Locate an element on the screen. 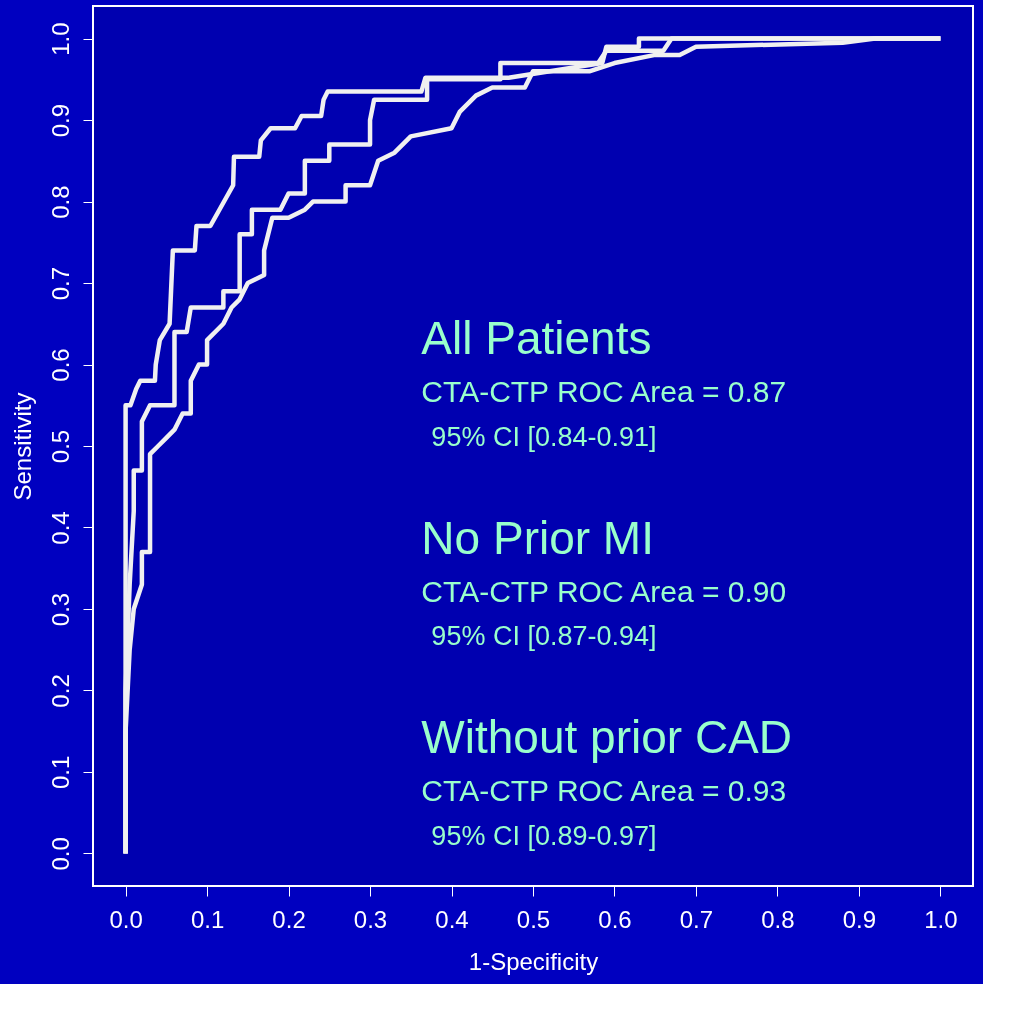 Image resolution: width=1032 pixels, height=1024 pixels. annotation: 95% CI [0.84-0.91] is located at coordinates (544, 436).